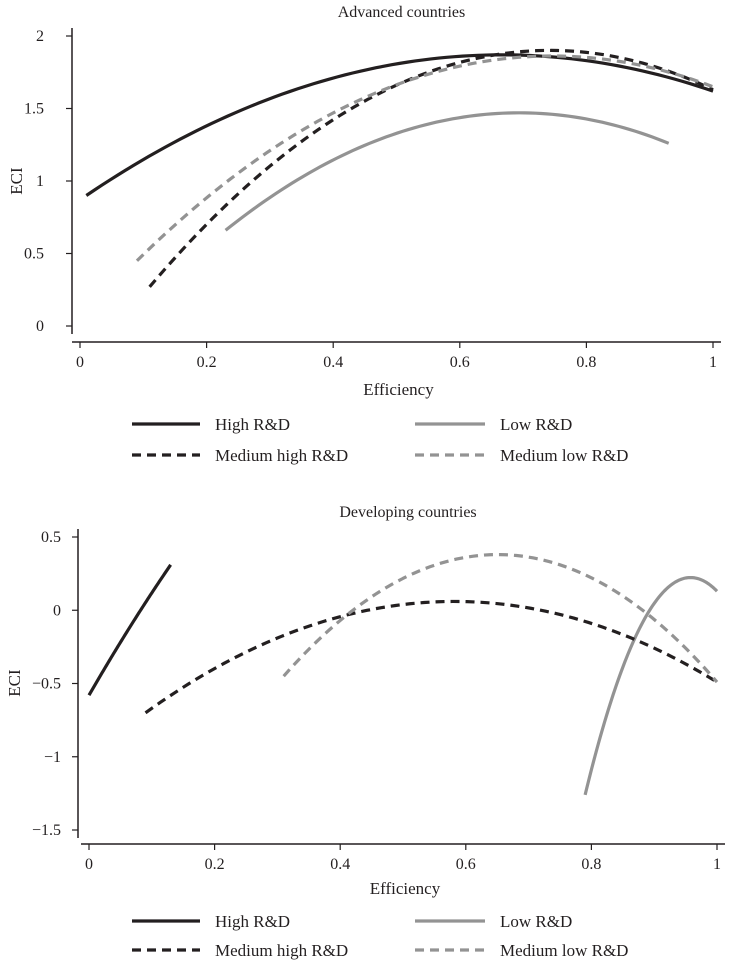 The width and height of the screenshot is (737, 963). Describe the element at coordinates (40, 36) in the screenshot. I see `y-tick-label: 2` at that location.